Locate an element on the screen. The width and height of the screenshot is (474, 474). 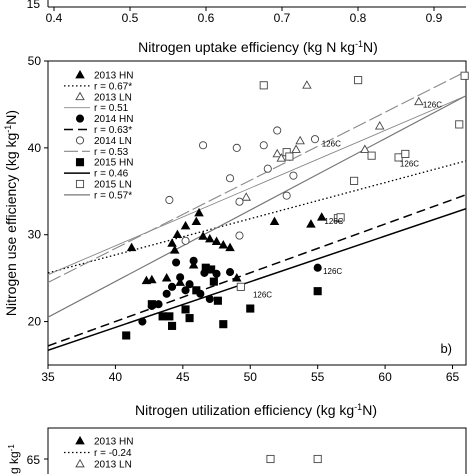
top-xticks: 0.4 0.5 0.6 0.7 0.8 0.9 is located at coordinates (244, 16).